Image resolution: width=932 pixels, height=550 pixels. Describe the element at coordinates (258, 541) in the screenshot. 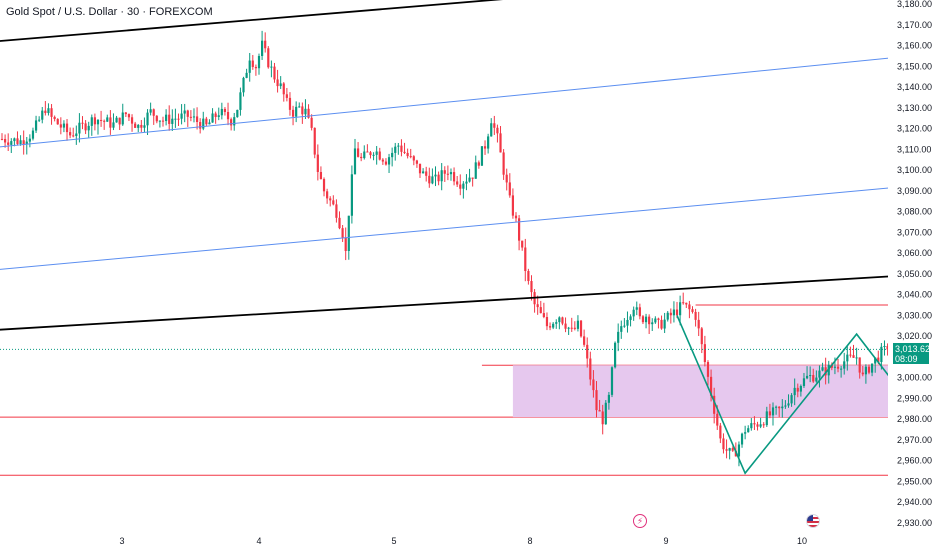

I see `x-tick-label: 4` at that location.